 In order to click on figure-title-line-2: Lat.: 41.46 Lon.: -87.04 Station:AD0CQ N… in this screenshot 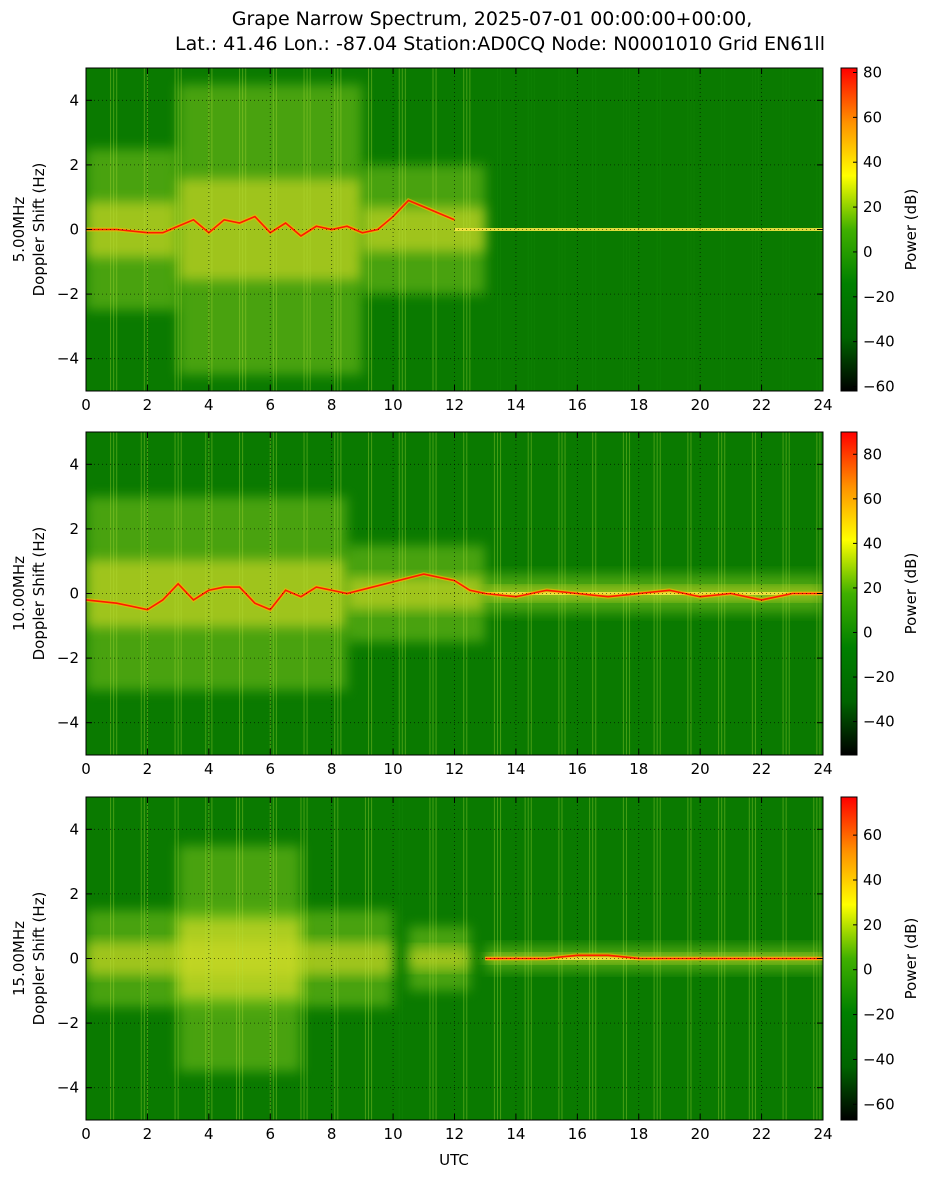, I will do `click(500, 44)`.